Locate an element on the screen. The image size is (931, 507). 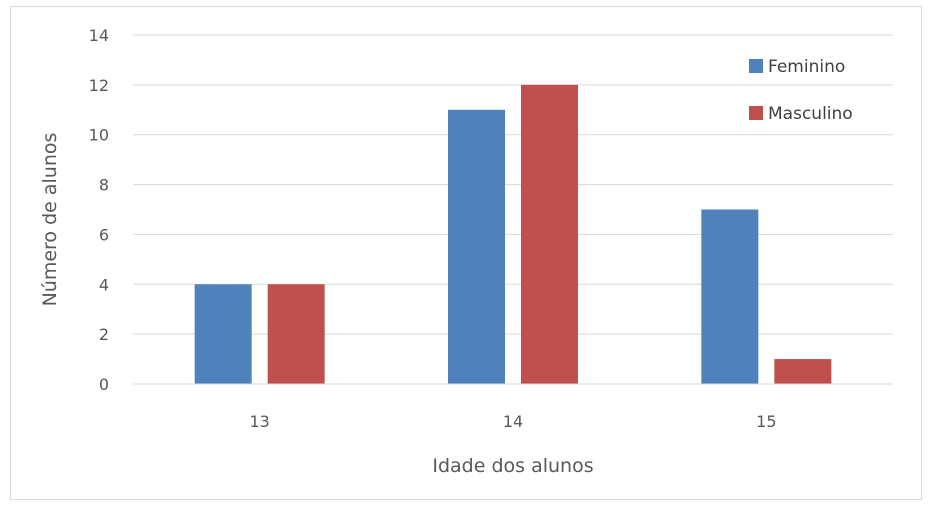
y-tick-label: 10 is located at coordinates (99, 135).